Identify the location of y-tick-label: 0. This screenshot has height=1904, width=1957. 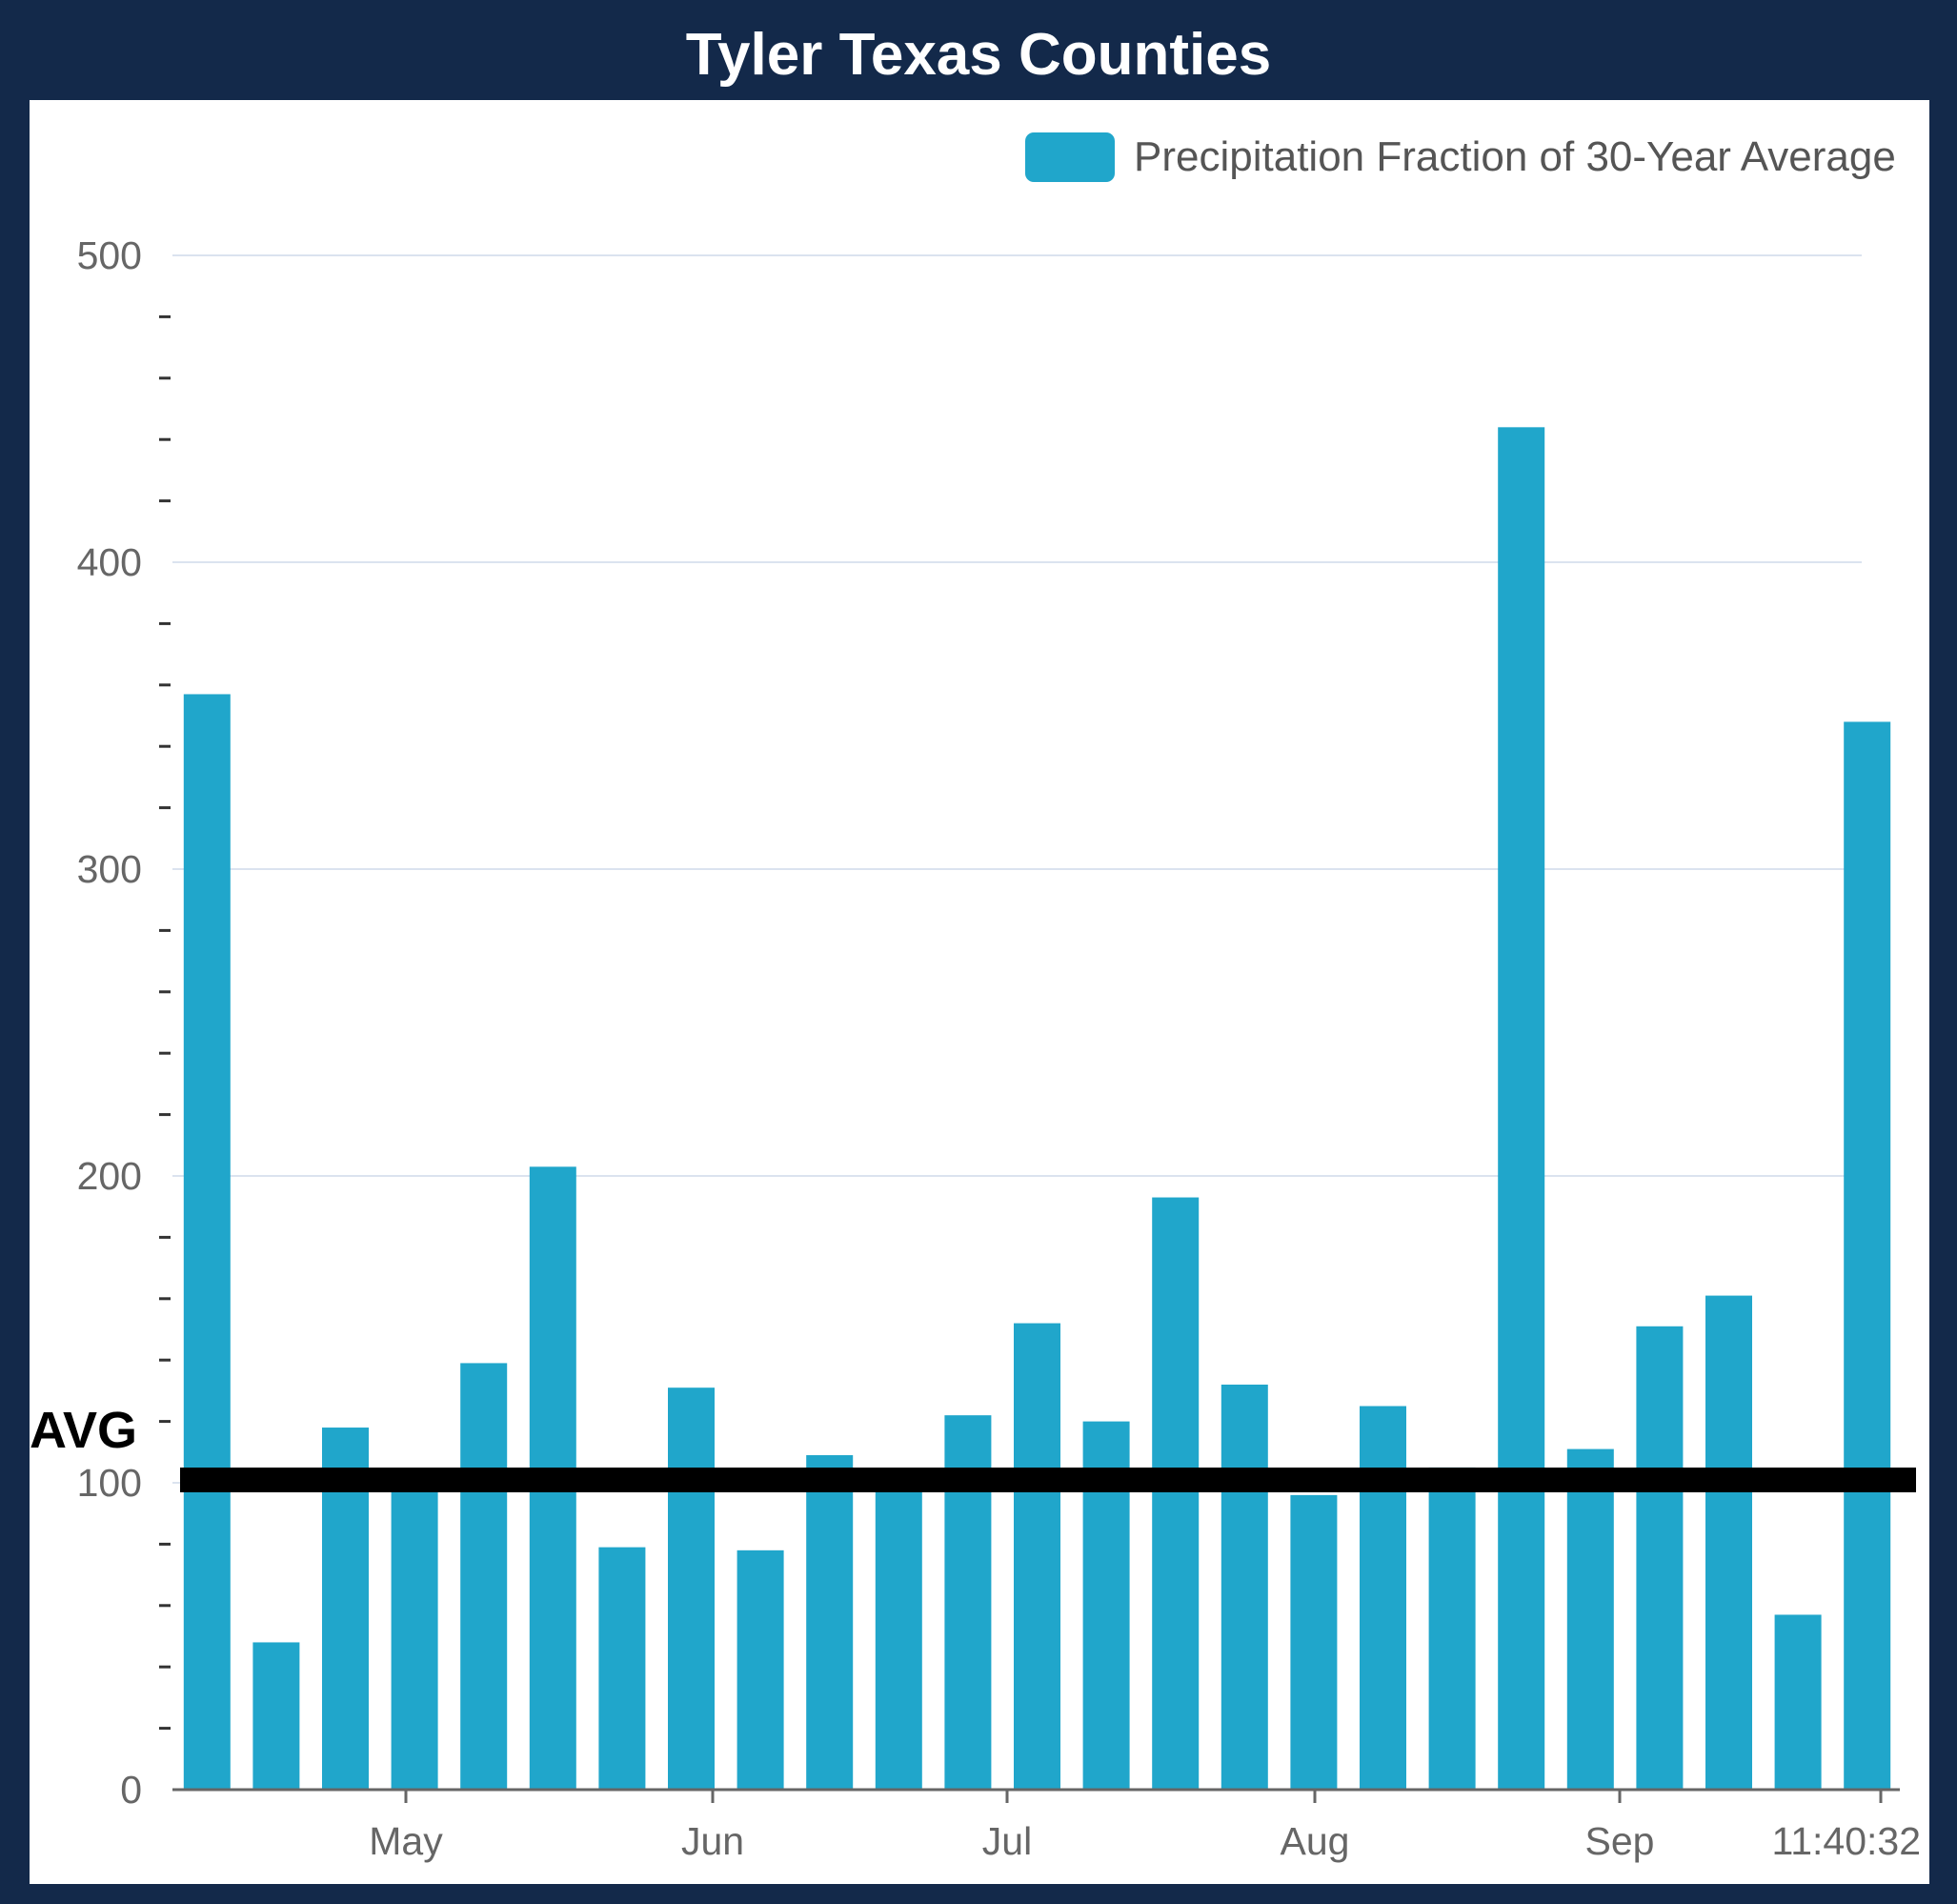
(131, 1790).